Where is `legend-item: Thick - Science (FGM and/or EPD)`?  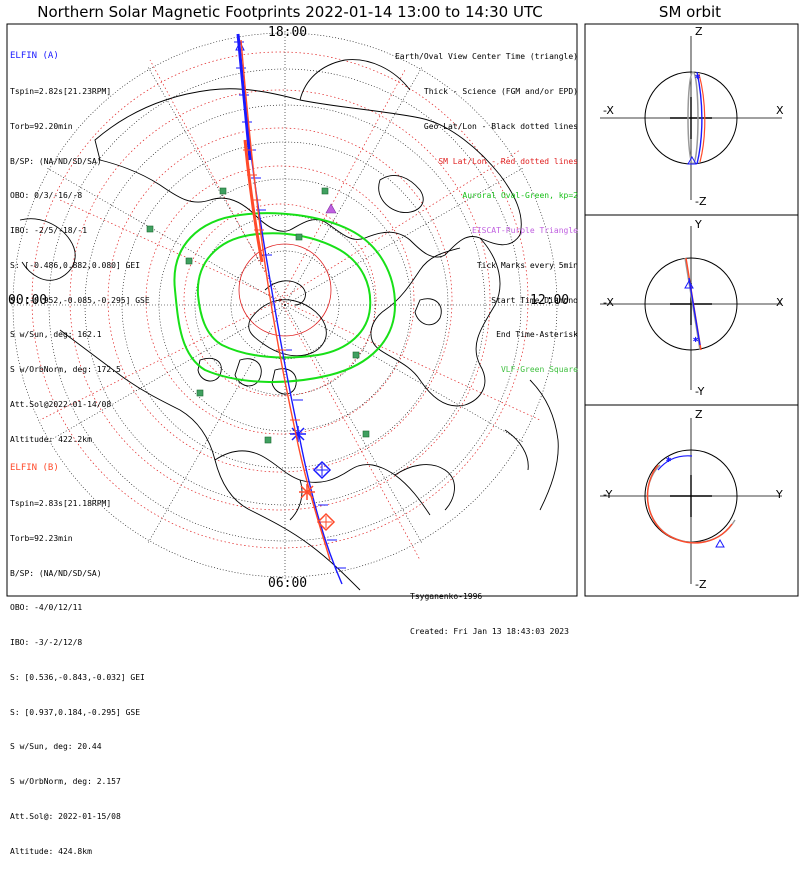
legend-item: Thick - Science (FGM and/or EPD) is located at coordinates (500, 91).